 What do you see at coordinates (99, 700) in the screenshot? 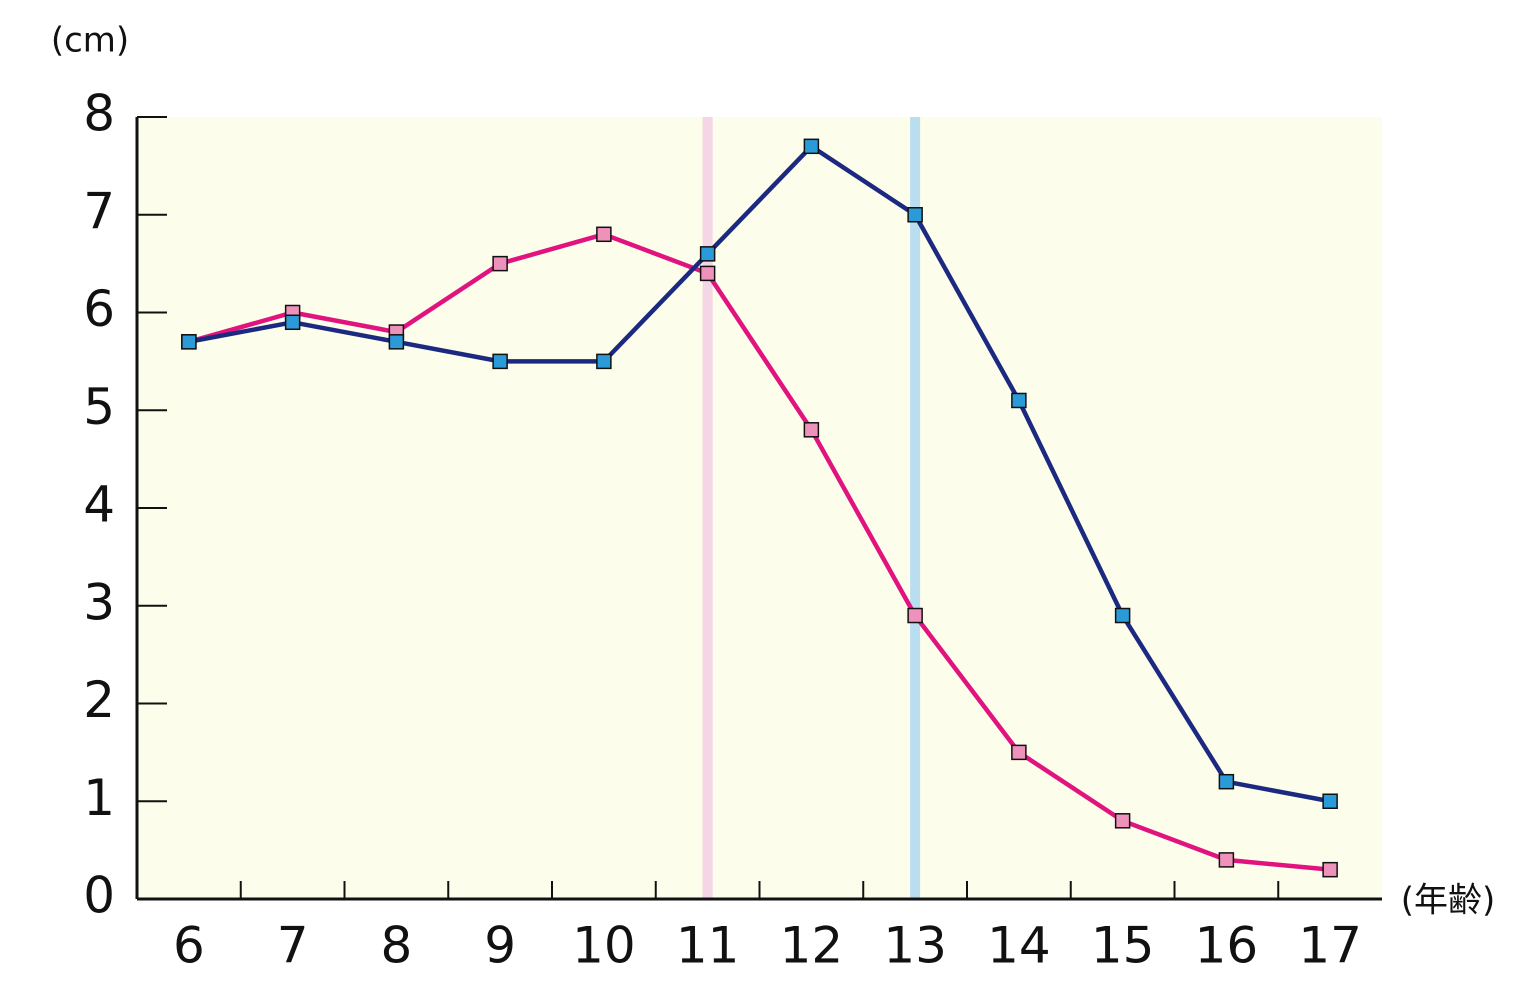
I see `y-tick-label: 2` at bounding box center [99, 700].